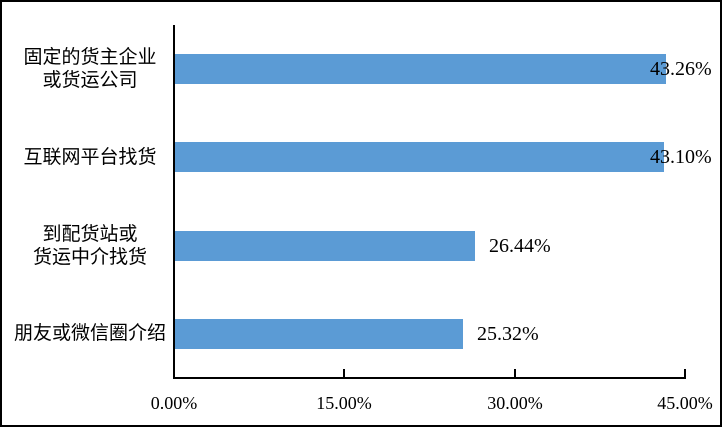  Describe the element at coordinates (90, 246) in the screenshot. I see `category-label: 到配货站或 货运中介找货` at that location.